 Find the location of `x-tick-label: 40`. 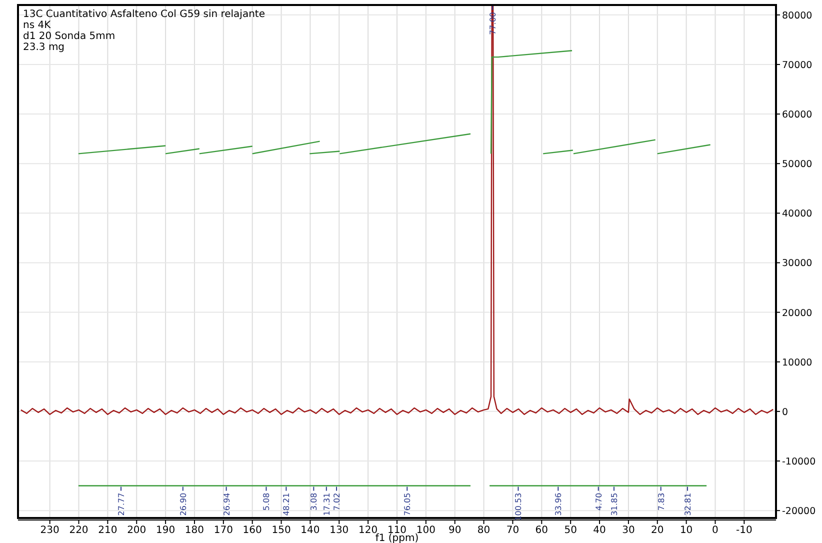

x-tick-label: 40 is located at coordinates (599, 530).